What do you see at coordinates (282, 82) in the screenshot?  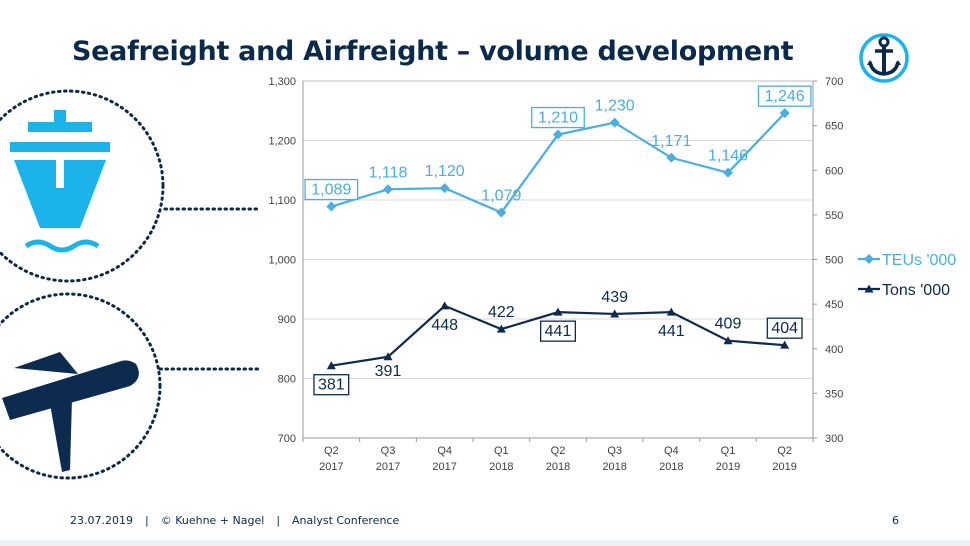 I see `y-left-tick-label: 1,300` at bounding box center [282, 82].